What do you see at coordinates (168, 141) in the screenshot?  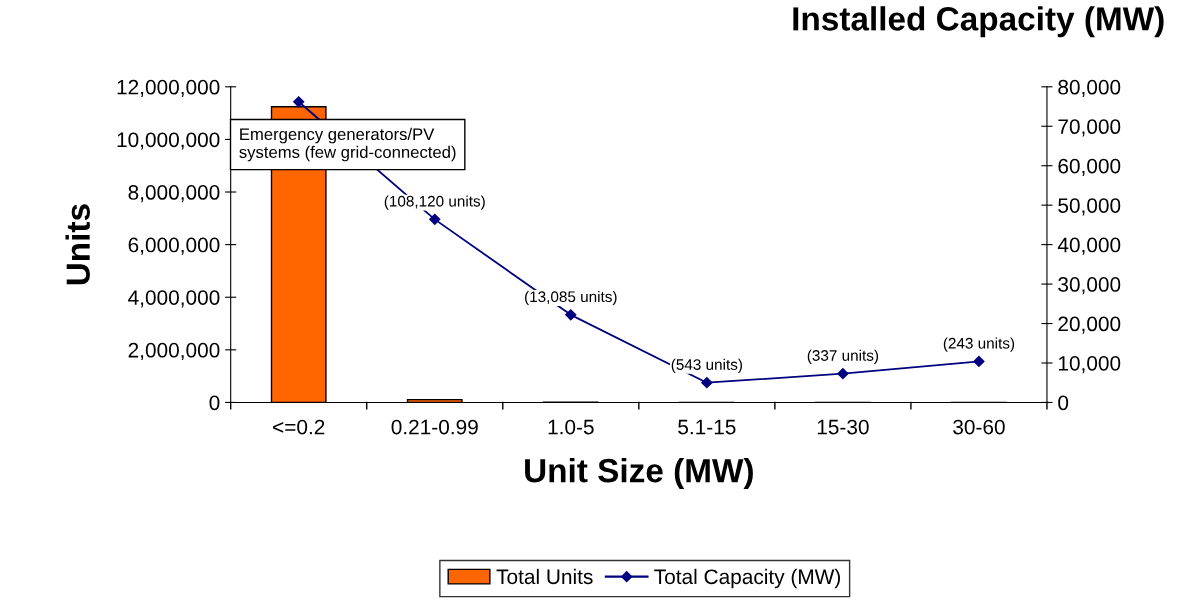 I see `y-tick-label: 10,000,000` at bounding box center [168, 141].